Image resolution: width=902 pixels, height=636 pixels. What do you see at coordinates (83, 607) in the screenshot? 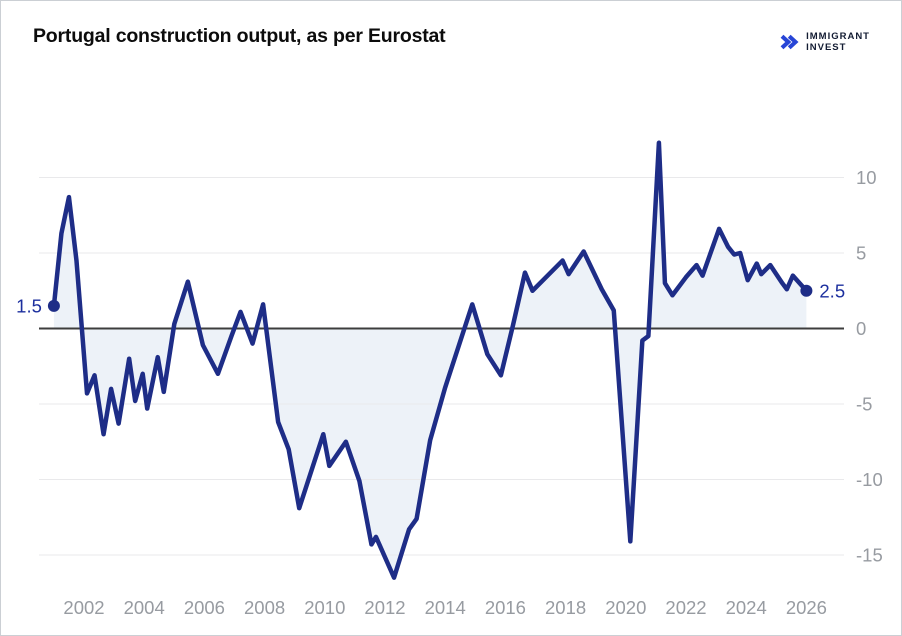
I see `x-tick-label: 2002` at bounding box center [83, 607].